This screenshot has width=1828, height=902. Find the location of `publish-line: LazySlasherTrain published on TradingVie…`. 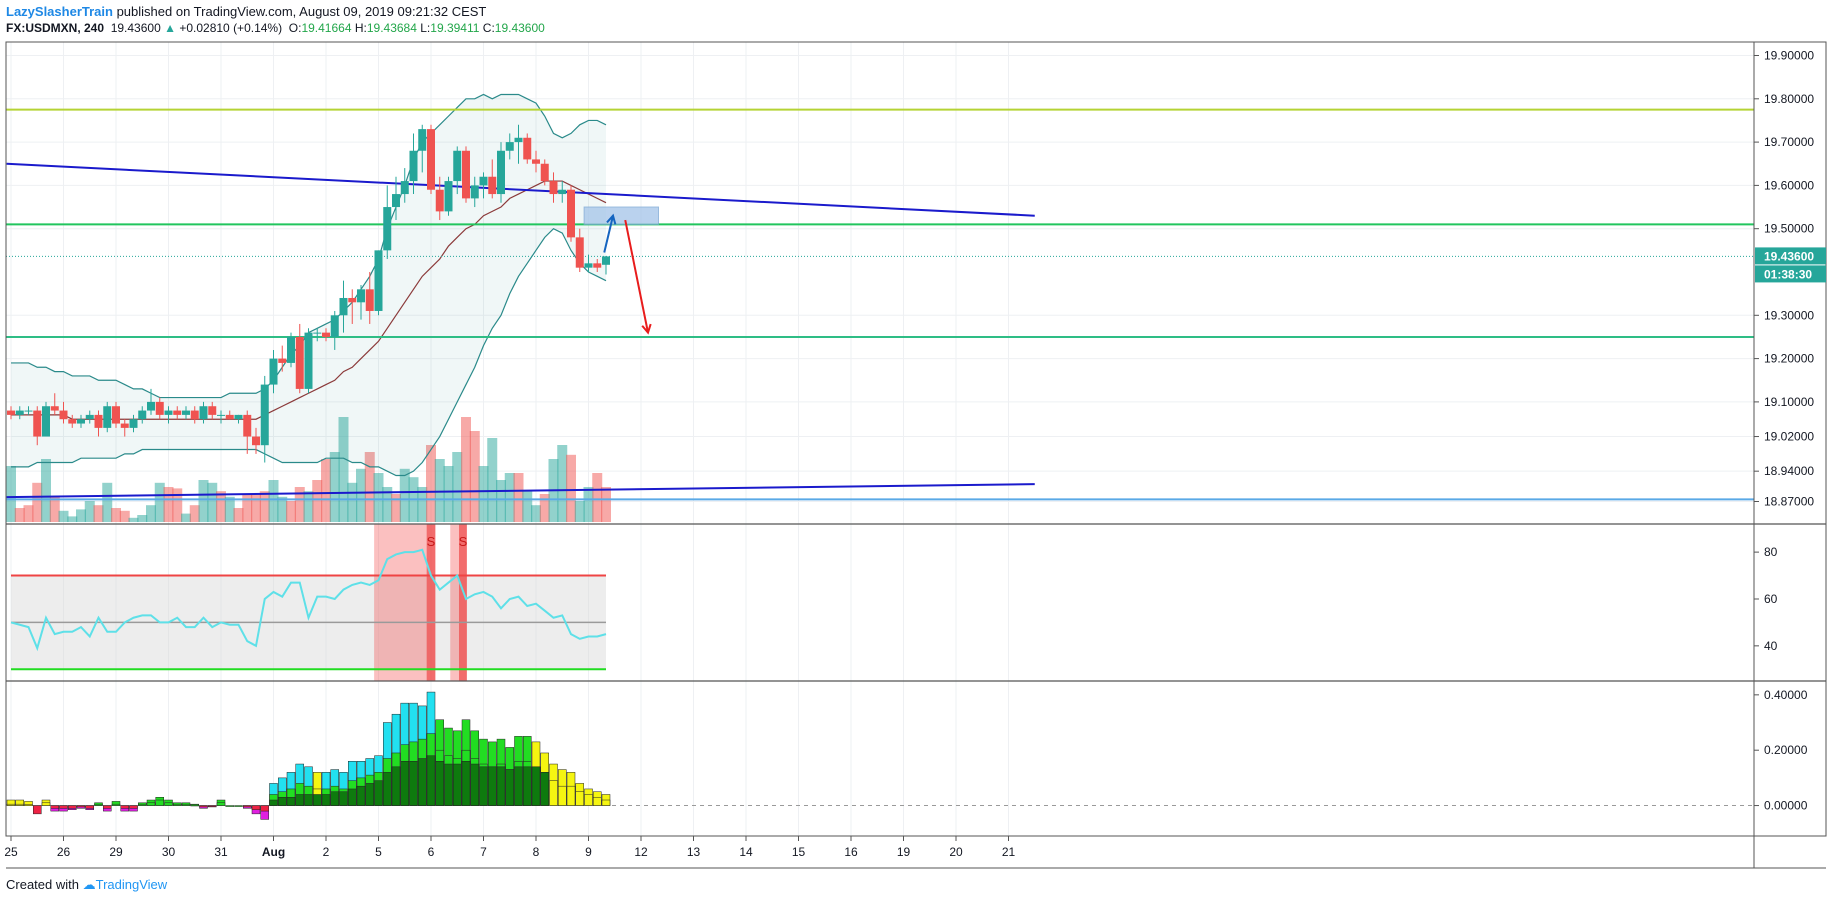

publish-line: LazySlasherTrain published on TradingVie… is located at coordinates (246, 11).